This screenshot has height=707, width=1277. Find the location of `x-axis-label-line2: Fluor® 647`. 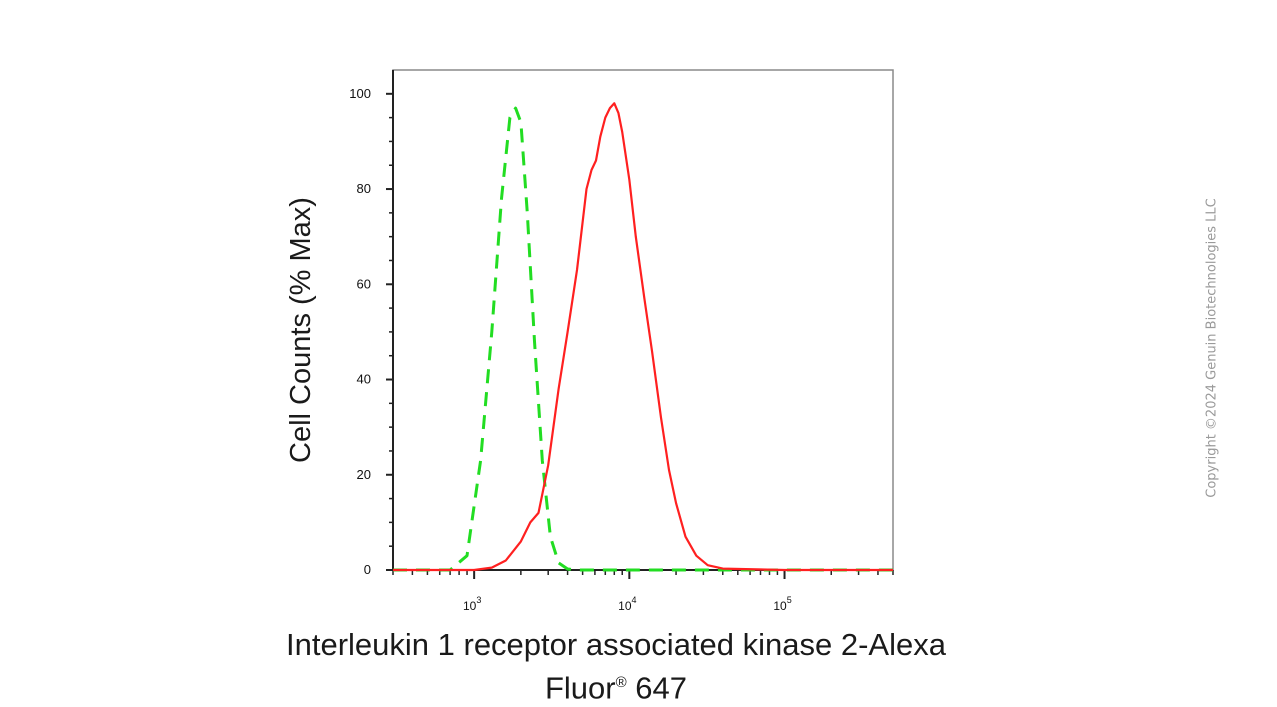

x-axis-label-line2: Fluor® 647 is located at coordinates (616, 685).